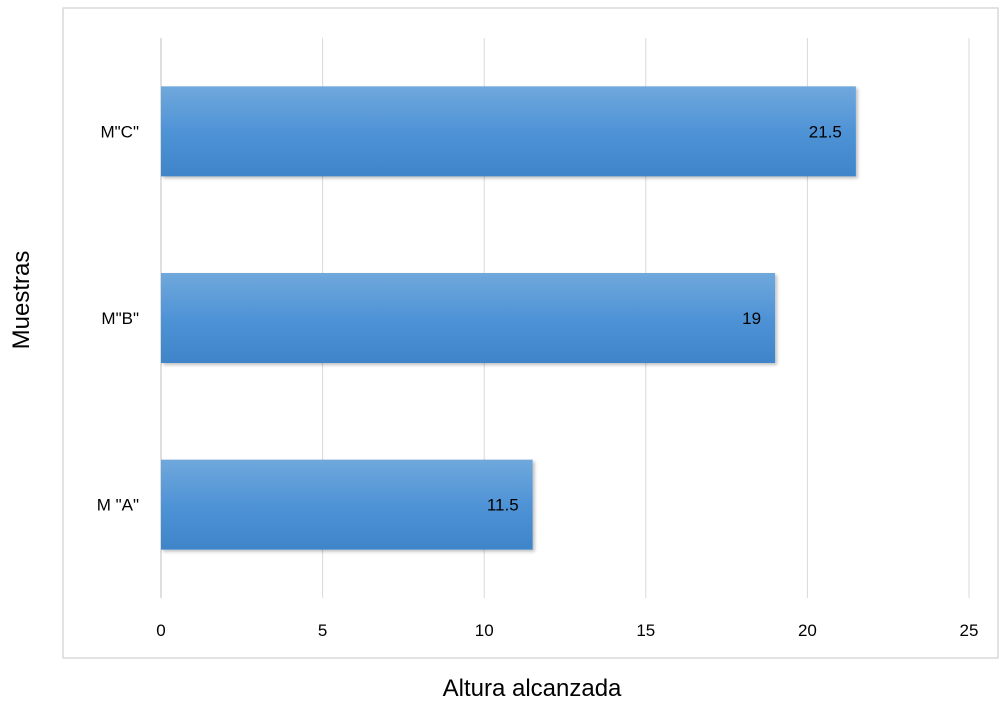 The image size is (1001, 705). I want to click on data-label: 11.5, so click(503, 505).